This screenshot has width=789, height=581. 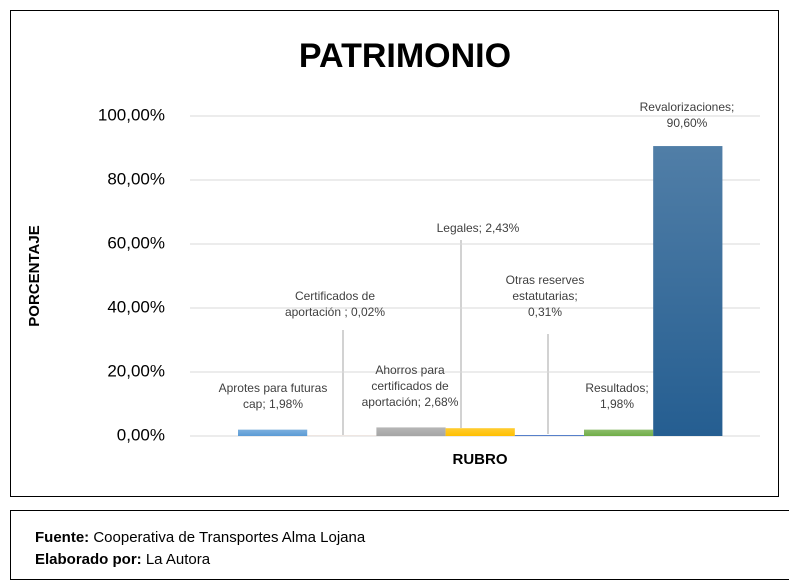 What do you see at coordinates (478, 228) in the screenshot?
I see `data-label: Legales; 2,43%` at bounding box center [478, 228].